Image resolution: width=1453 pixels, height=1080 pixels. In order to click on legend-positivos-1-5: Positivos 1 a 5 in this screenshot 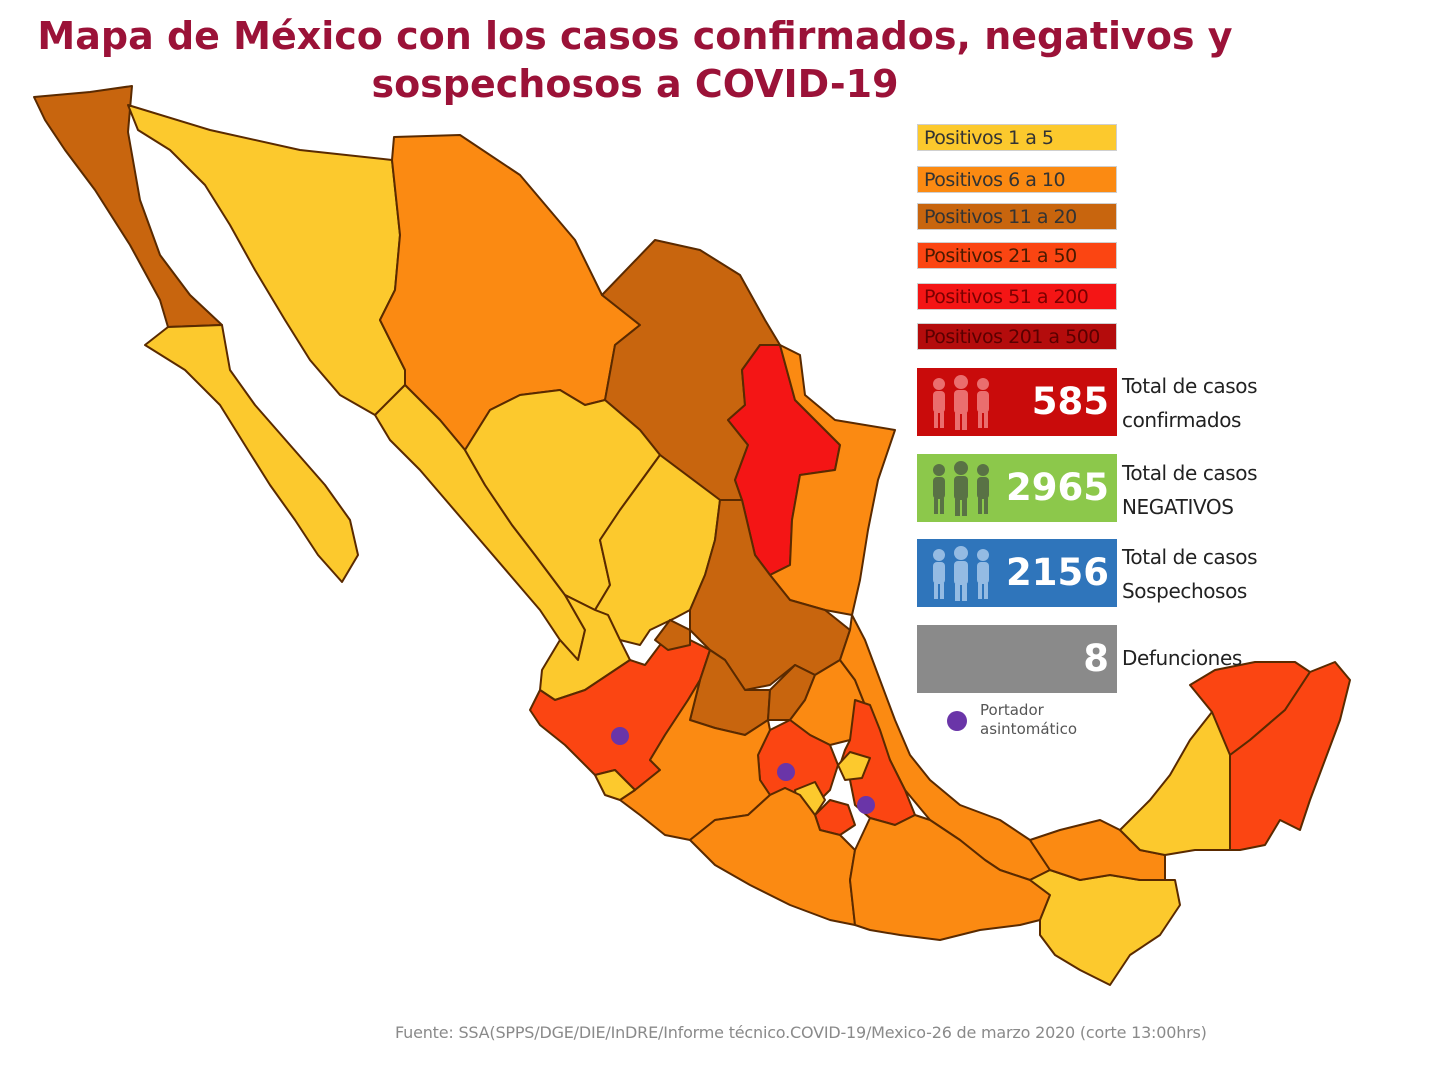, I will do `click(1017, 137)`.